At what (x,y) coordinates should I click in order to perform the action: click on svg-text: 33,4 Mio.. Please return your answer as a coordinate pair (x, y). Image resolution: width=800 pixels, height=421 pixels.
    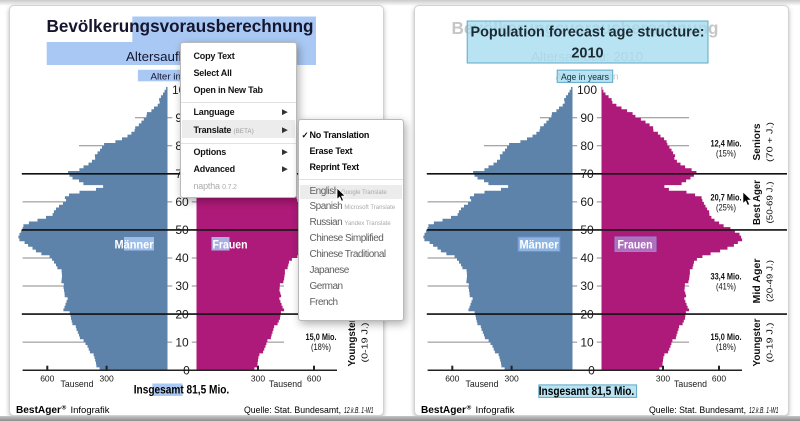
    Looking at the image, I should click on (726, 277).